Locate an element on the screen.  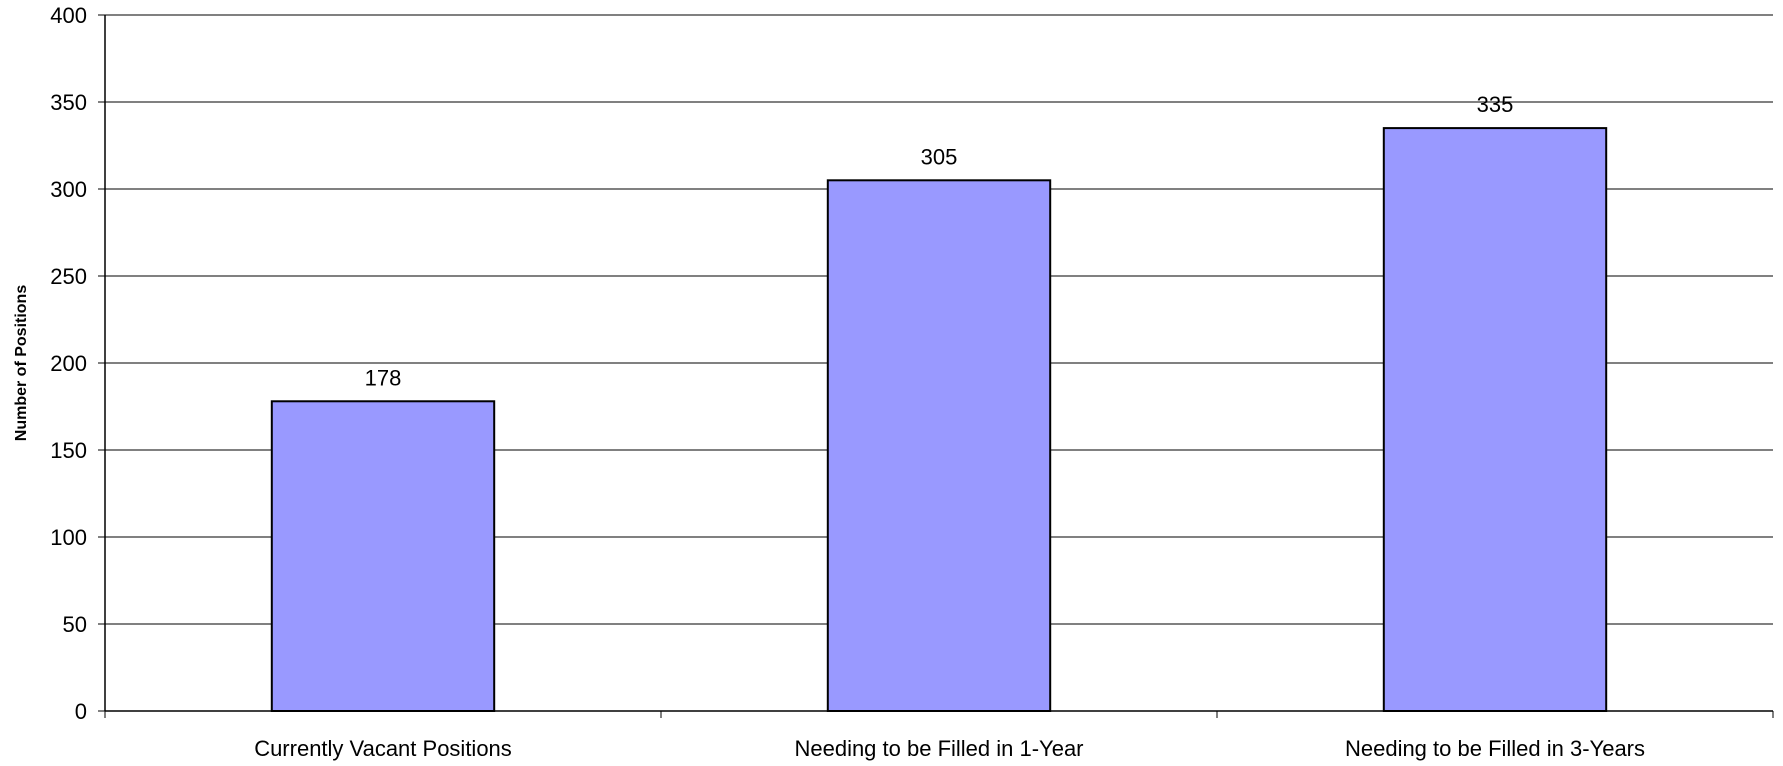
y-tick-label: 300 is located at coordinates (68, 189).